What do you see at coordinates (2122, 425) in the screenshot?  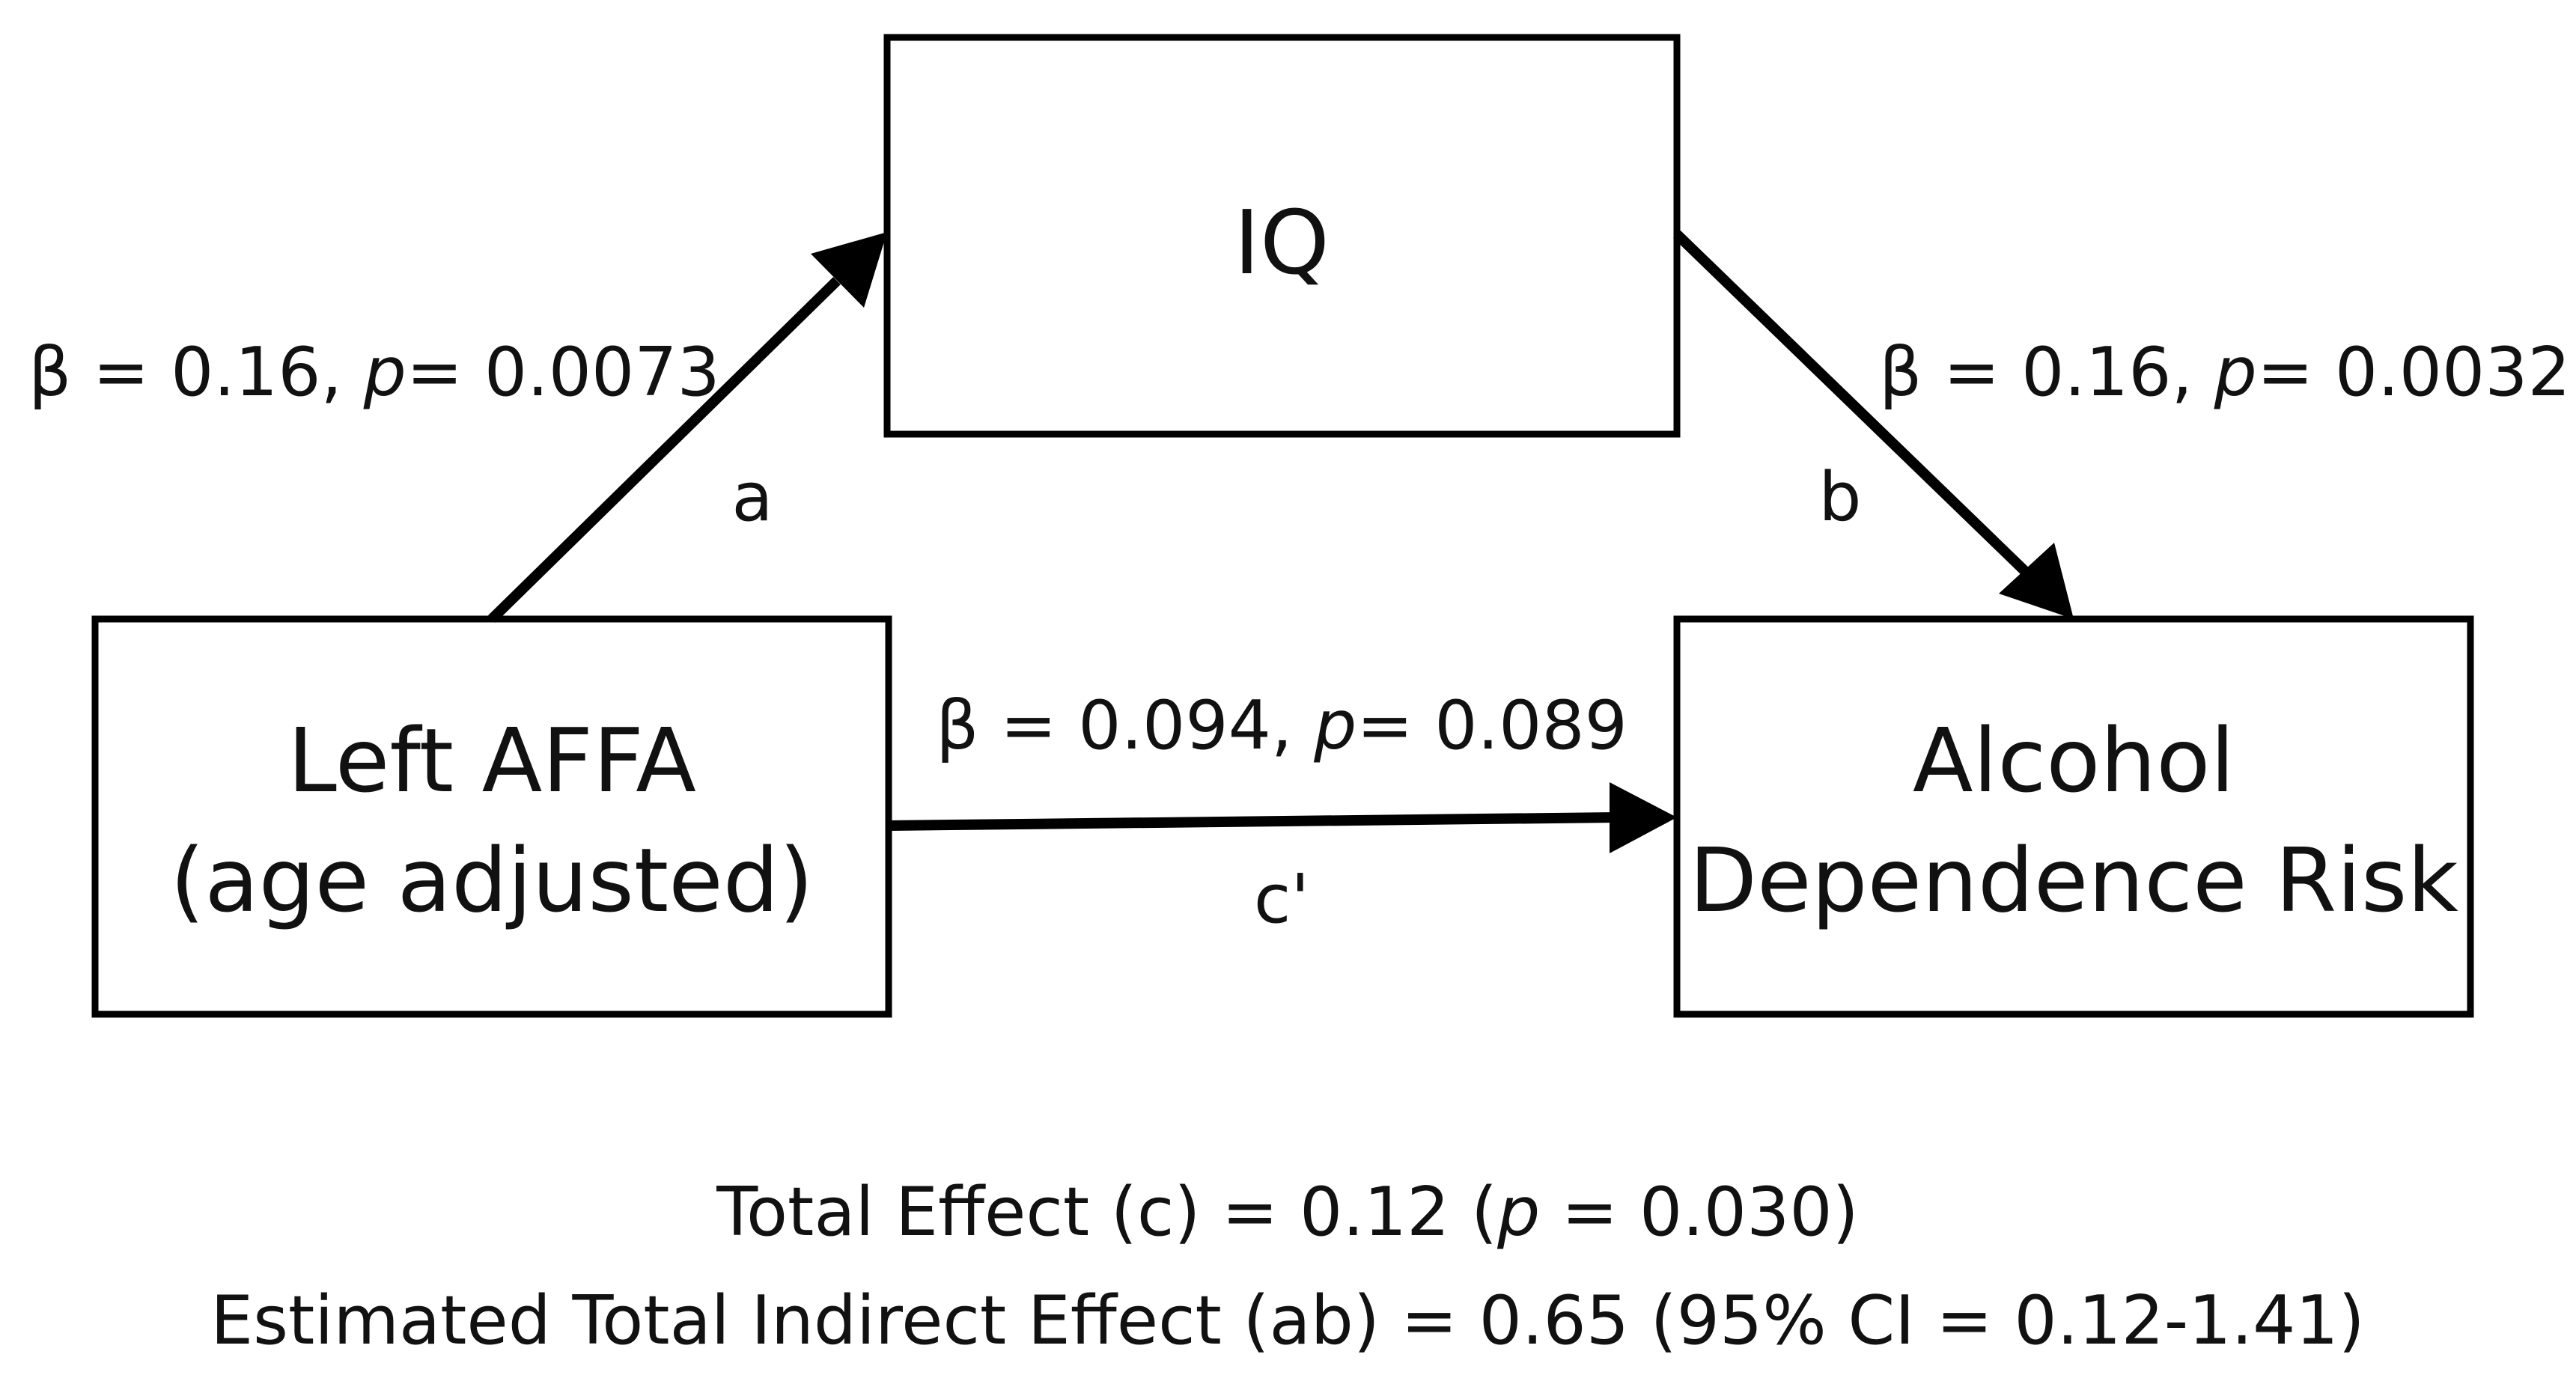 I see `path-b: β = 0.16, p= 0.0032 b` at bounding box center [2122, 425].